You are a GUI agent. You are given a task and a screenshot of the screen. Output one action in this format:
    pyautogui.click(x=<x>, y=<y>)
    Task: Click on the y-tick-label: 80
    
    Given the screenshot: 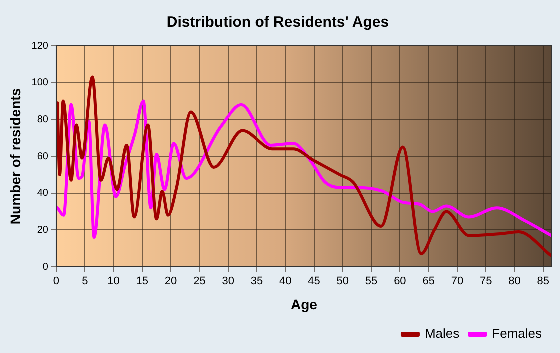 What is the action you would take?
    pyautogui.click(x=43, y=120)
    